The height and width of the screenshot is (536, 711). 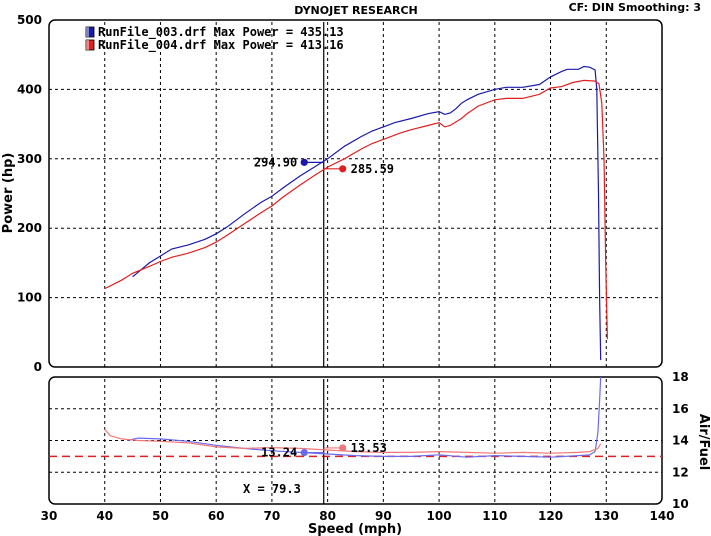 I want to click on y-tick-label: 200, so click(x=29, y=228).